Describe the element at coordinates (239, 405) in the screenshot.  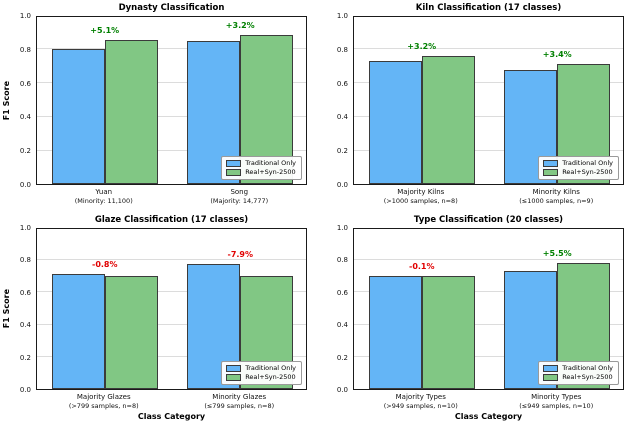
I see `category-detail: (≤799 samples, n=8)` at that location.